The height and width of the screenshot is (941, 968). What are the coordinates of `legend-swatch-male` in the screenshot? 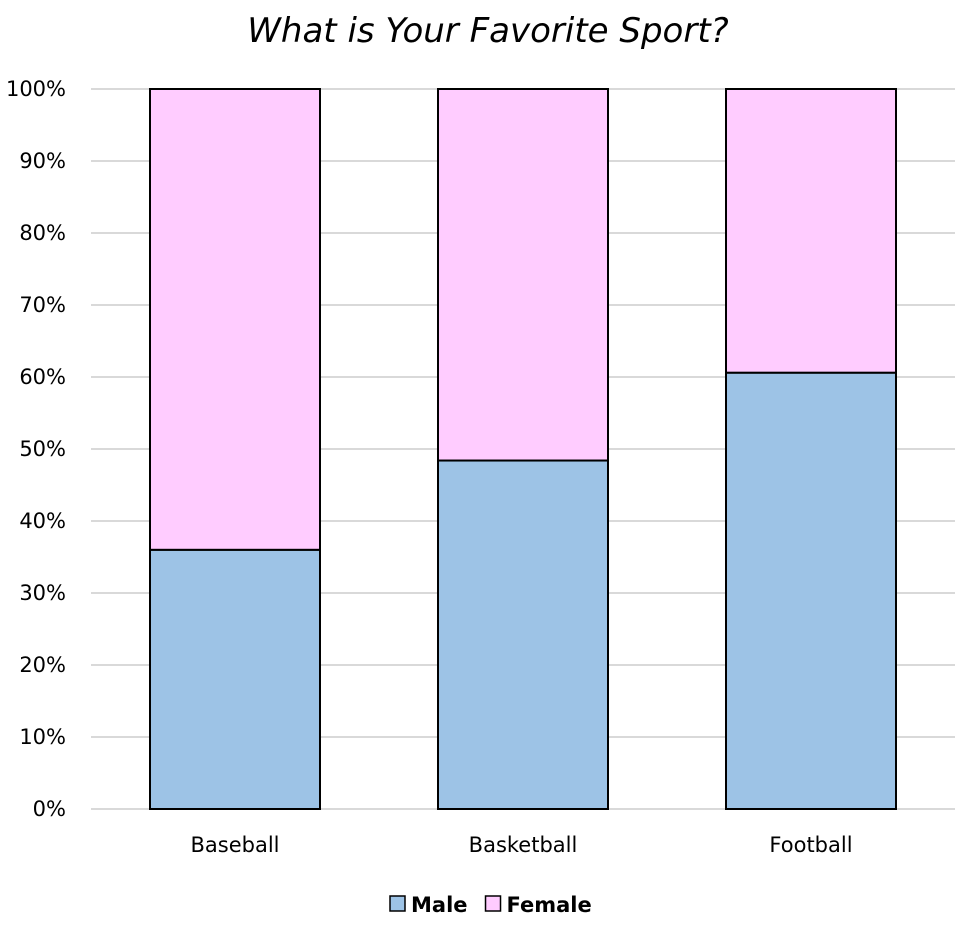 It's located at (397, 903).